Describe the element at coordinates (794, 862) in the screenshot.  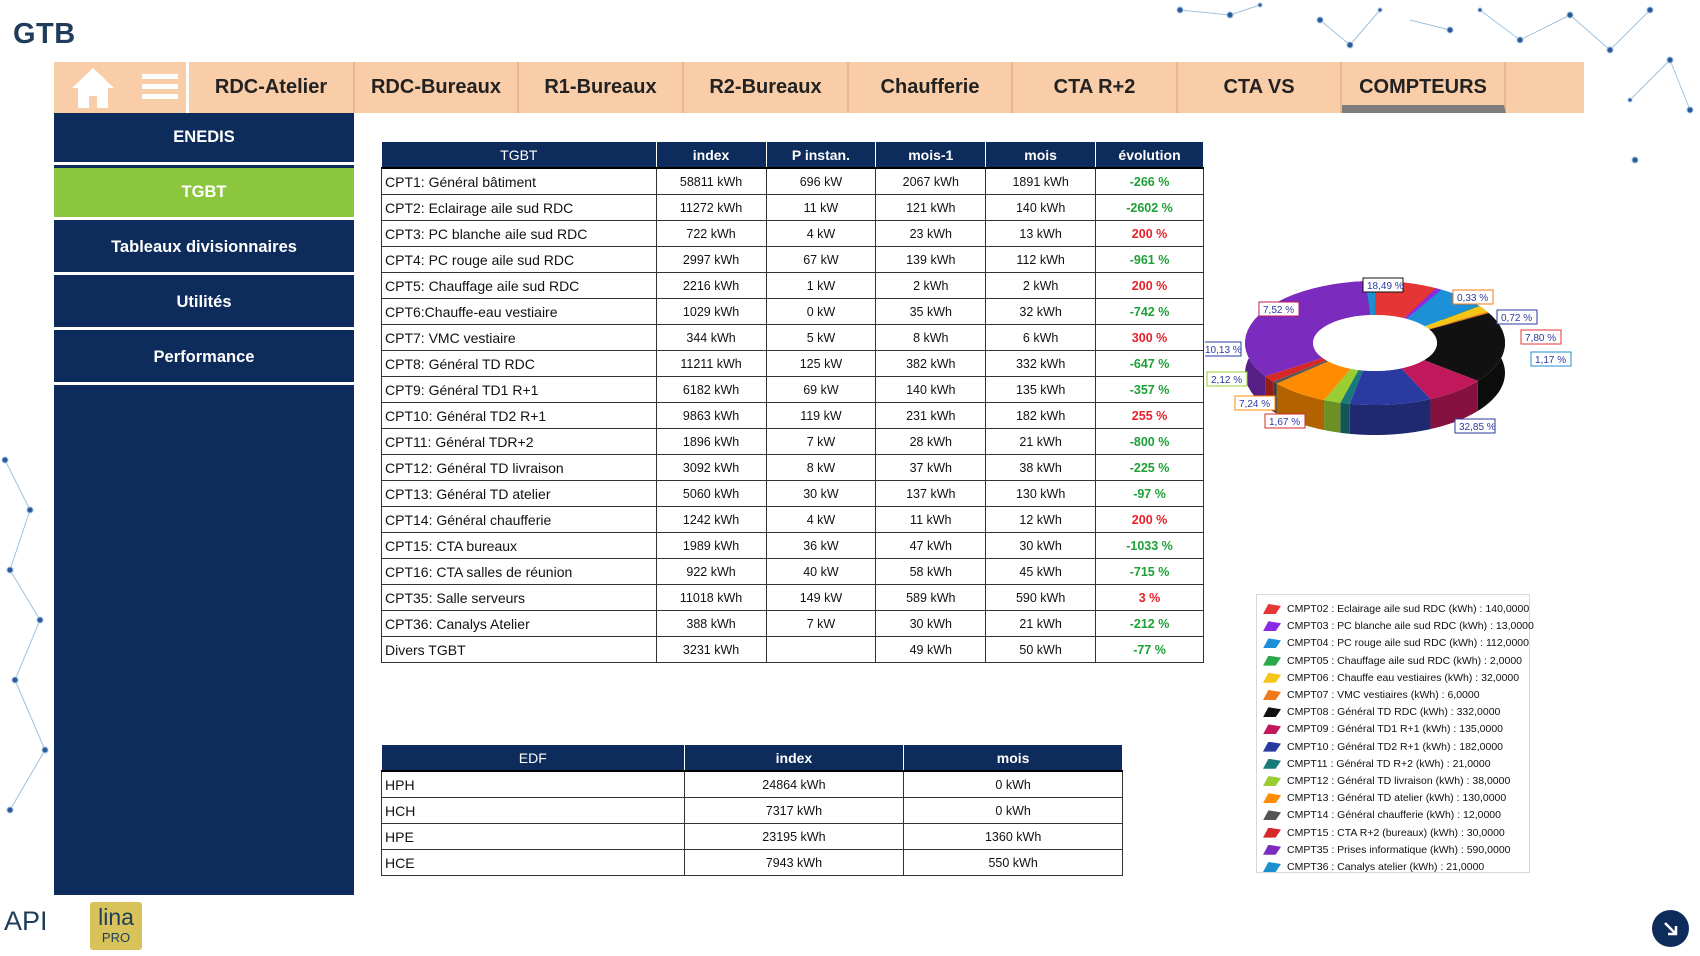
I see `table-cell: 7943 kWh` at that location.